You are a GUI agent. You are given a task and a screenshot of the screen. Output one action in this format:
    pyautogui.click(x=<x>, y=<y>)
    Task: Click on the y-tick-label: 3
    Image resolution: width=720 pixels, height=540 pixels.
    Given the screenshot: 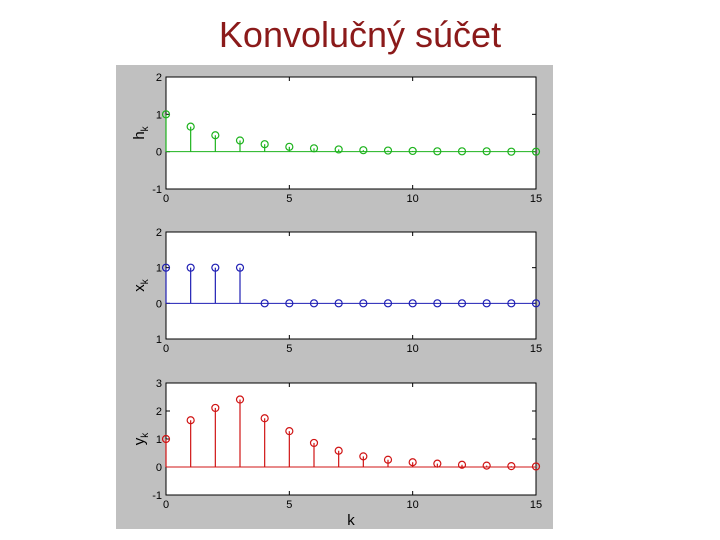 What is the action you would take?
    pyautogui.click(x=159, y=384)
    